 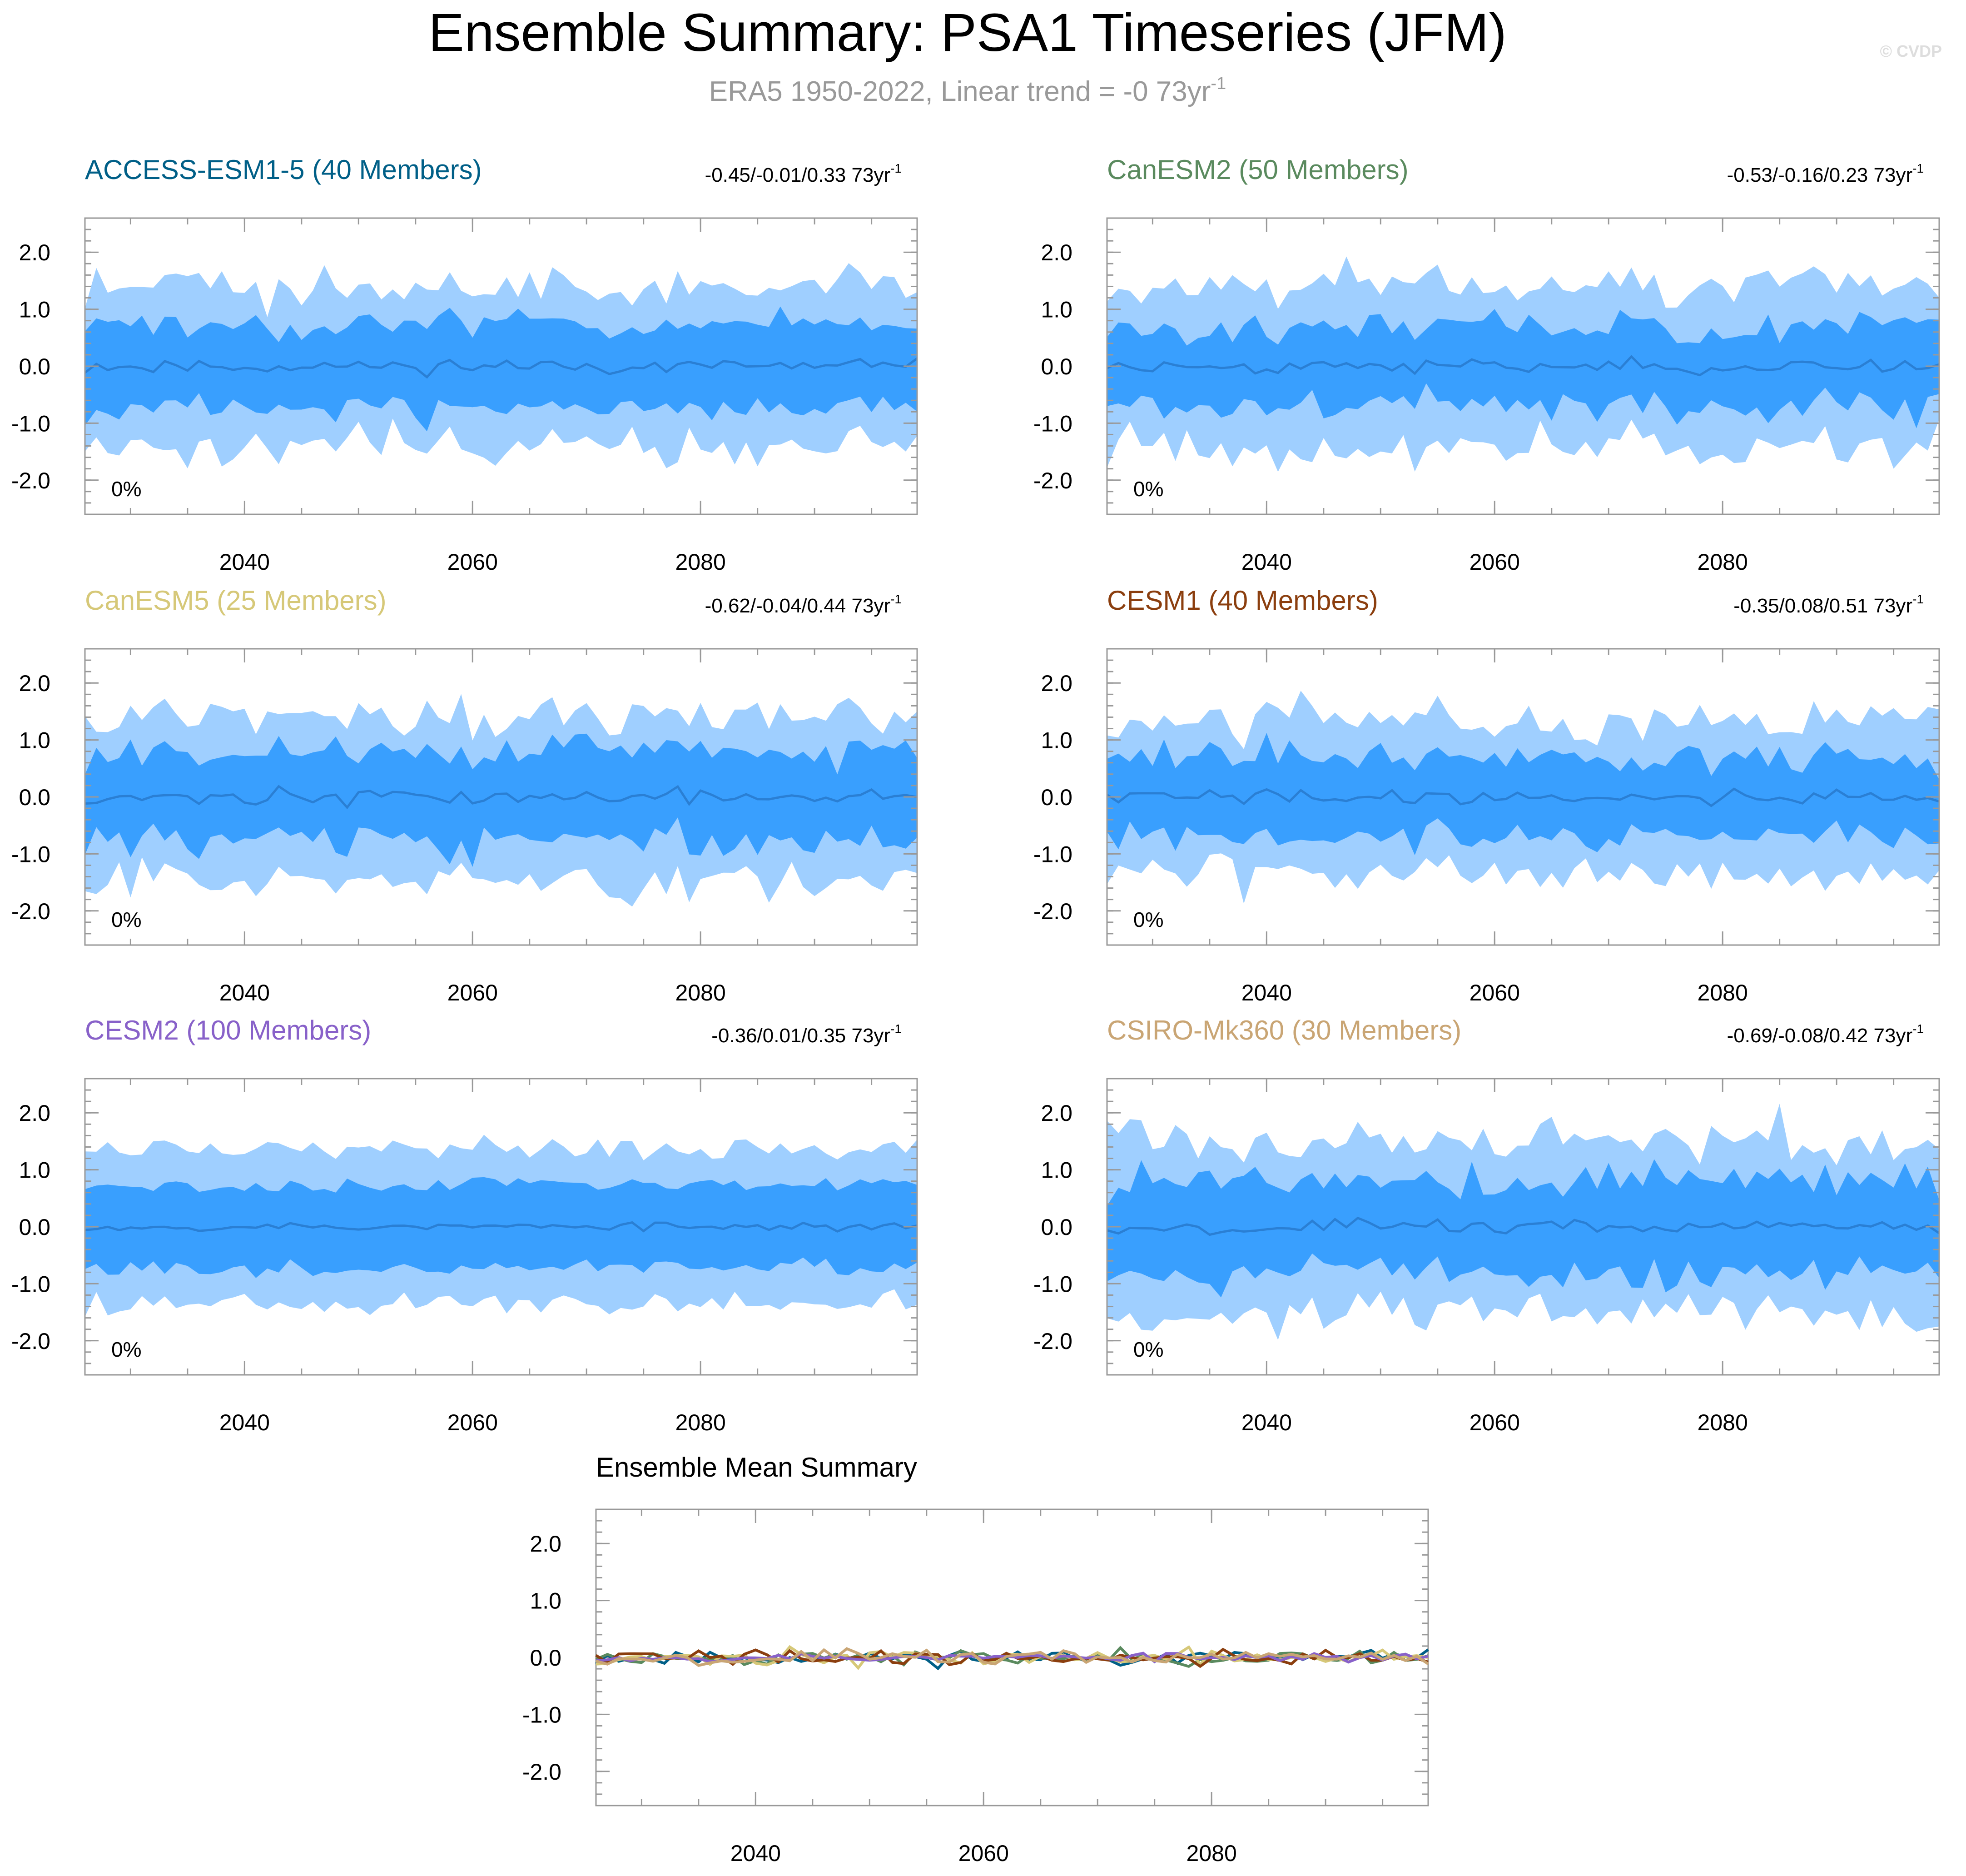 I want to click on panel-title: CESM1 (40 Members), so click(x=1242, y=600).